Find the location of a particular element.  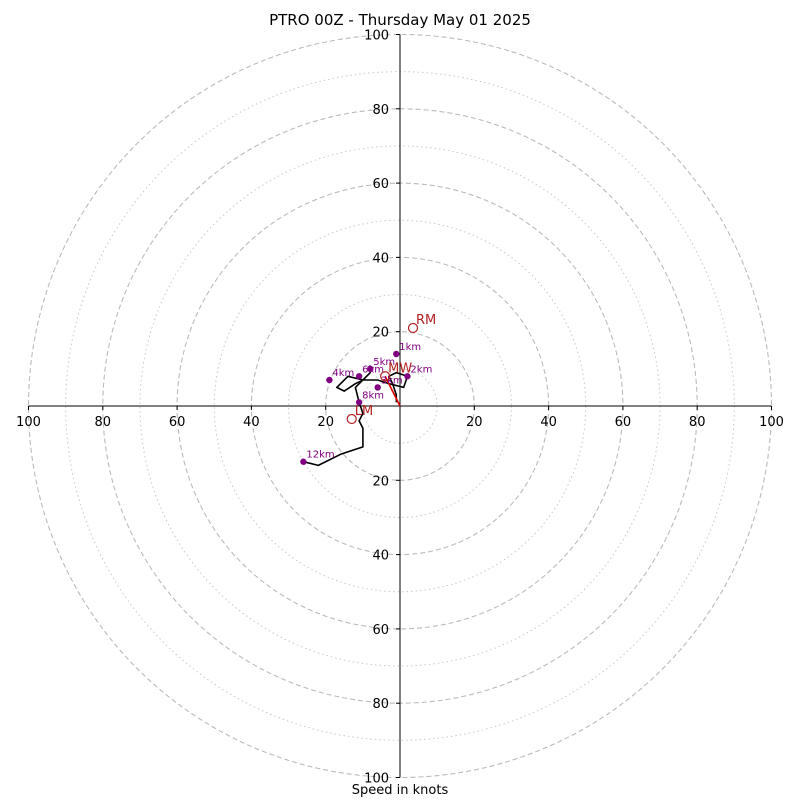

storm-motion-vector-group is located at coordinates (392, 391).